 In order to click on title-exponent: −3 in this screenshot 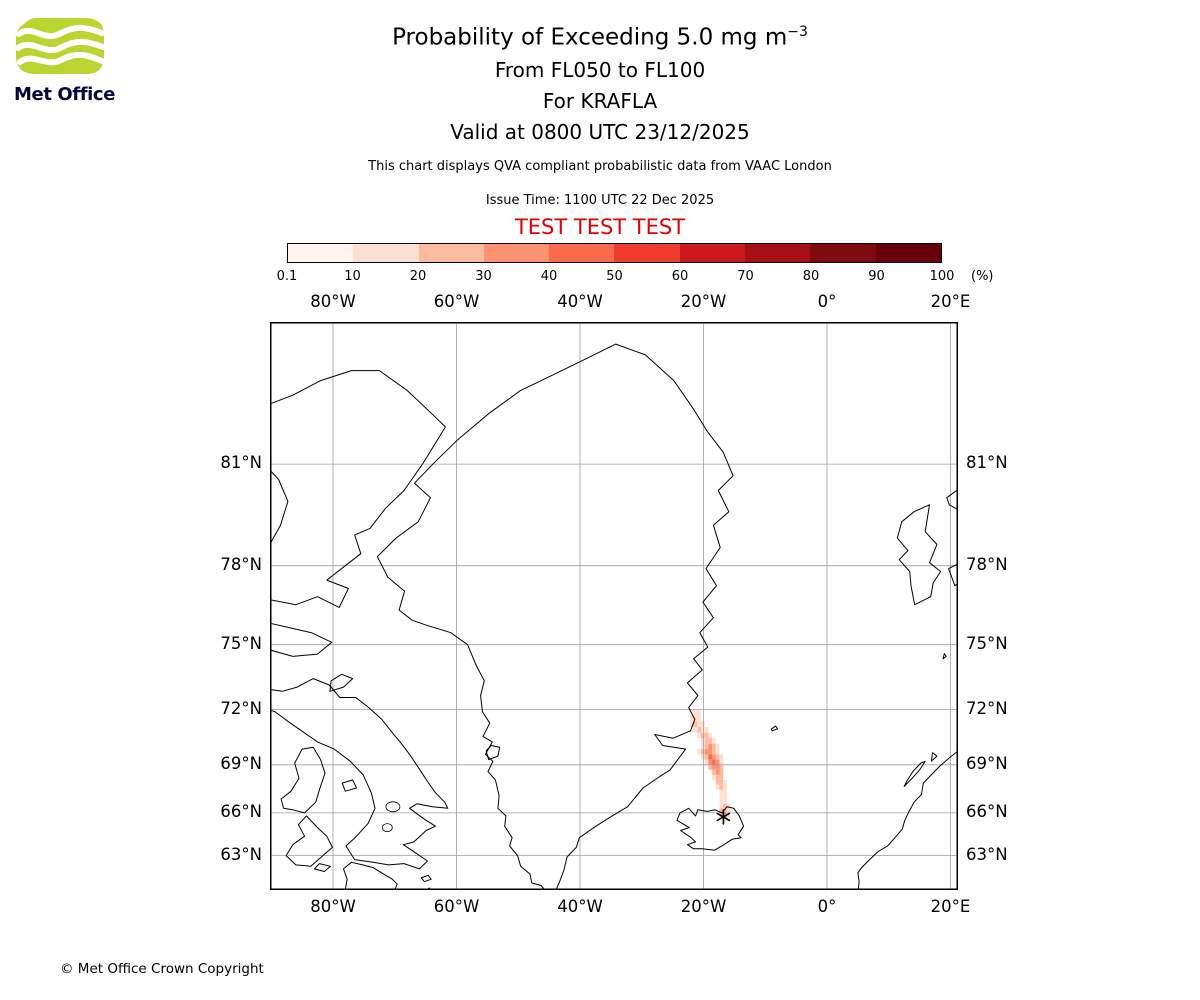, I will do `click(797, 32)`.